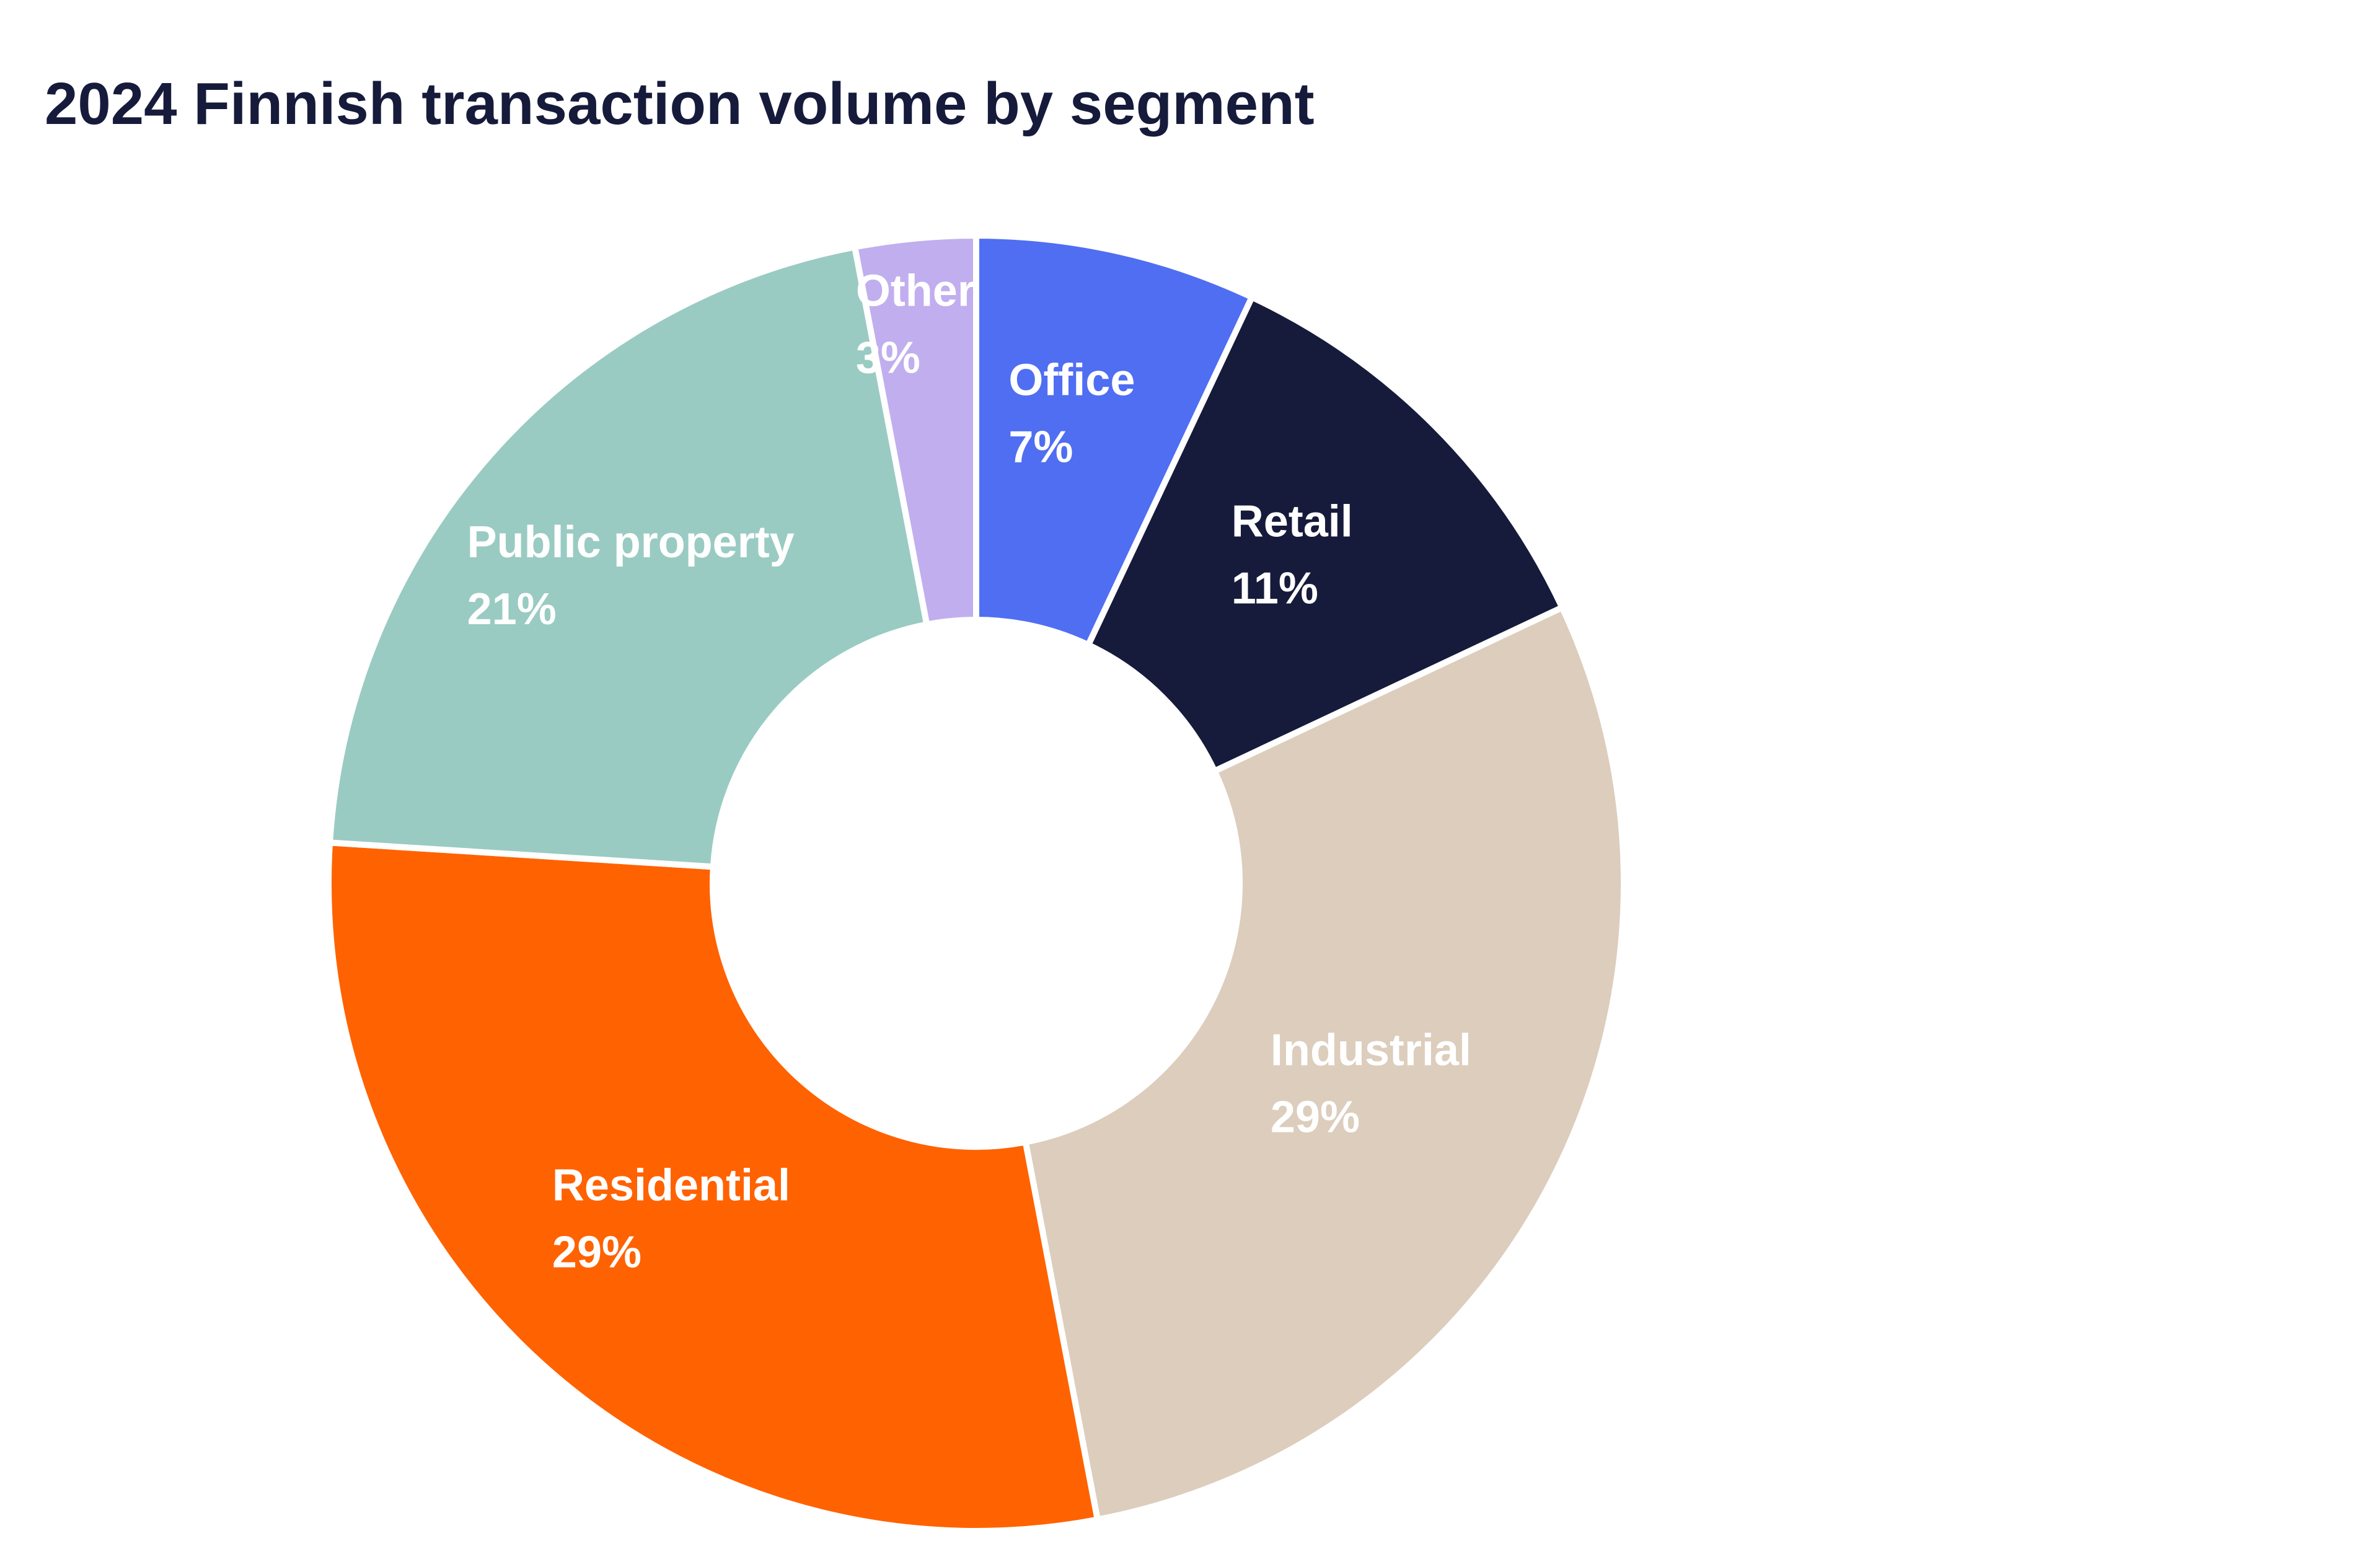 The image size is (2380, 1567). I want to click on slice-residential, so click(713, 1186).